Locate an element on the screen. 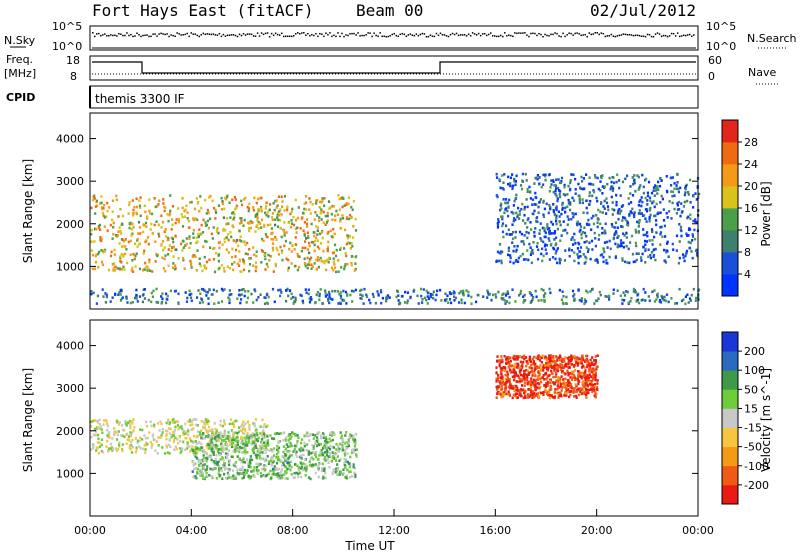 This screenshot has width=800, height=558. freq-label-1: Freq. is located at coordinates (19, 59).